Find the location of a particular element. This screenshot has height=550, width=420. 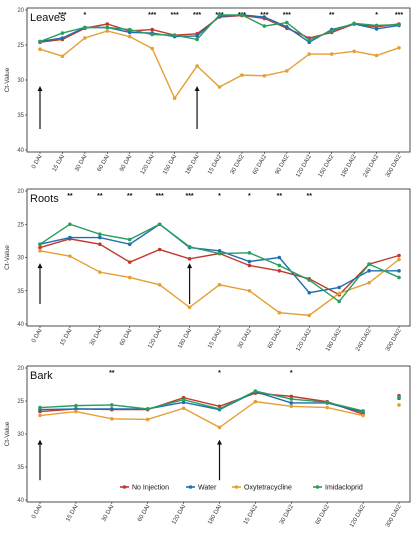

data-point-imidacloprid-30-dai2 is located at coordinates (242, 15).